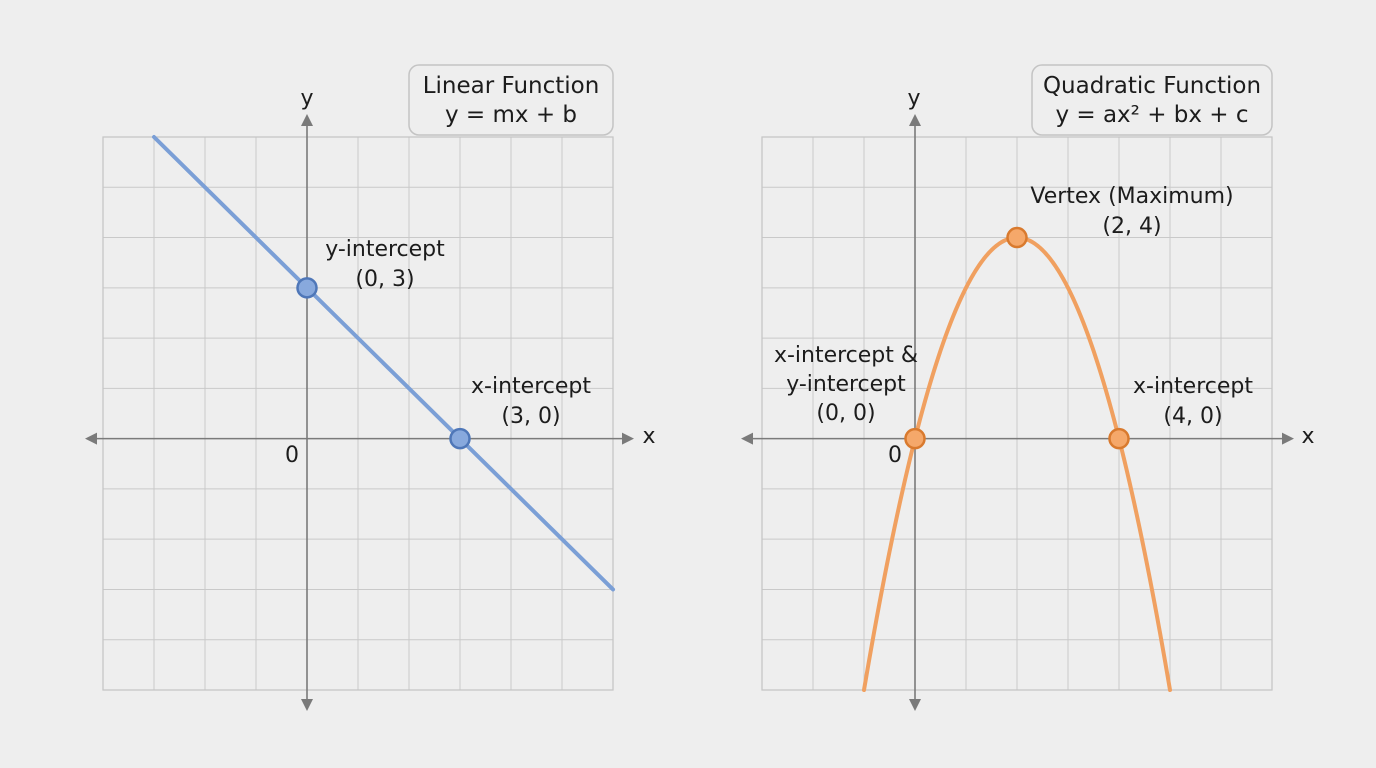  Describe the element at coordinates (1131, 196) in the screenshot. I see `quadratic-vertex-label: Vertex (Maximum)` at that location.